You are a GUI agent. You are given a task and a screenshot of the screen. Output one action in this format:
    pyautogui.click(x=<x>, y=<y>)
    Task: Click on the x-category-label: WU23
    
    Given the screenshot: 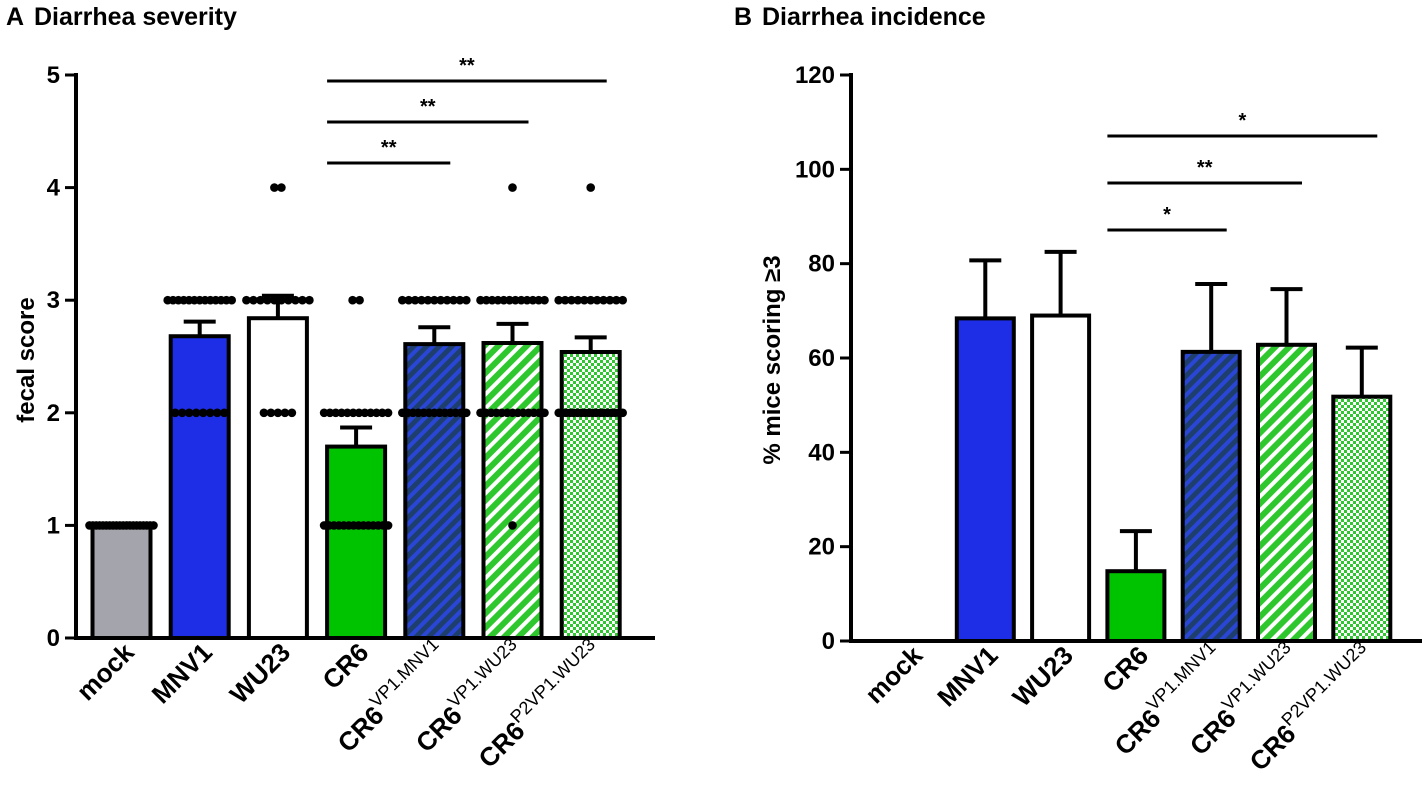 What is the action you would take?
    pyautogui.click(x=260, y=673)
    